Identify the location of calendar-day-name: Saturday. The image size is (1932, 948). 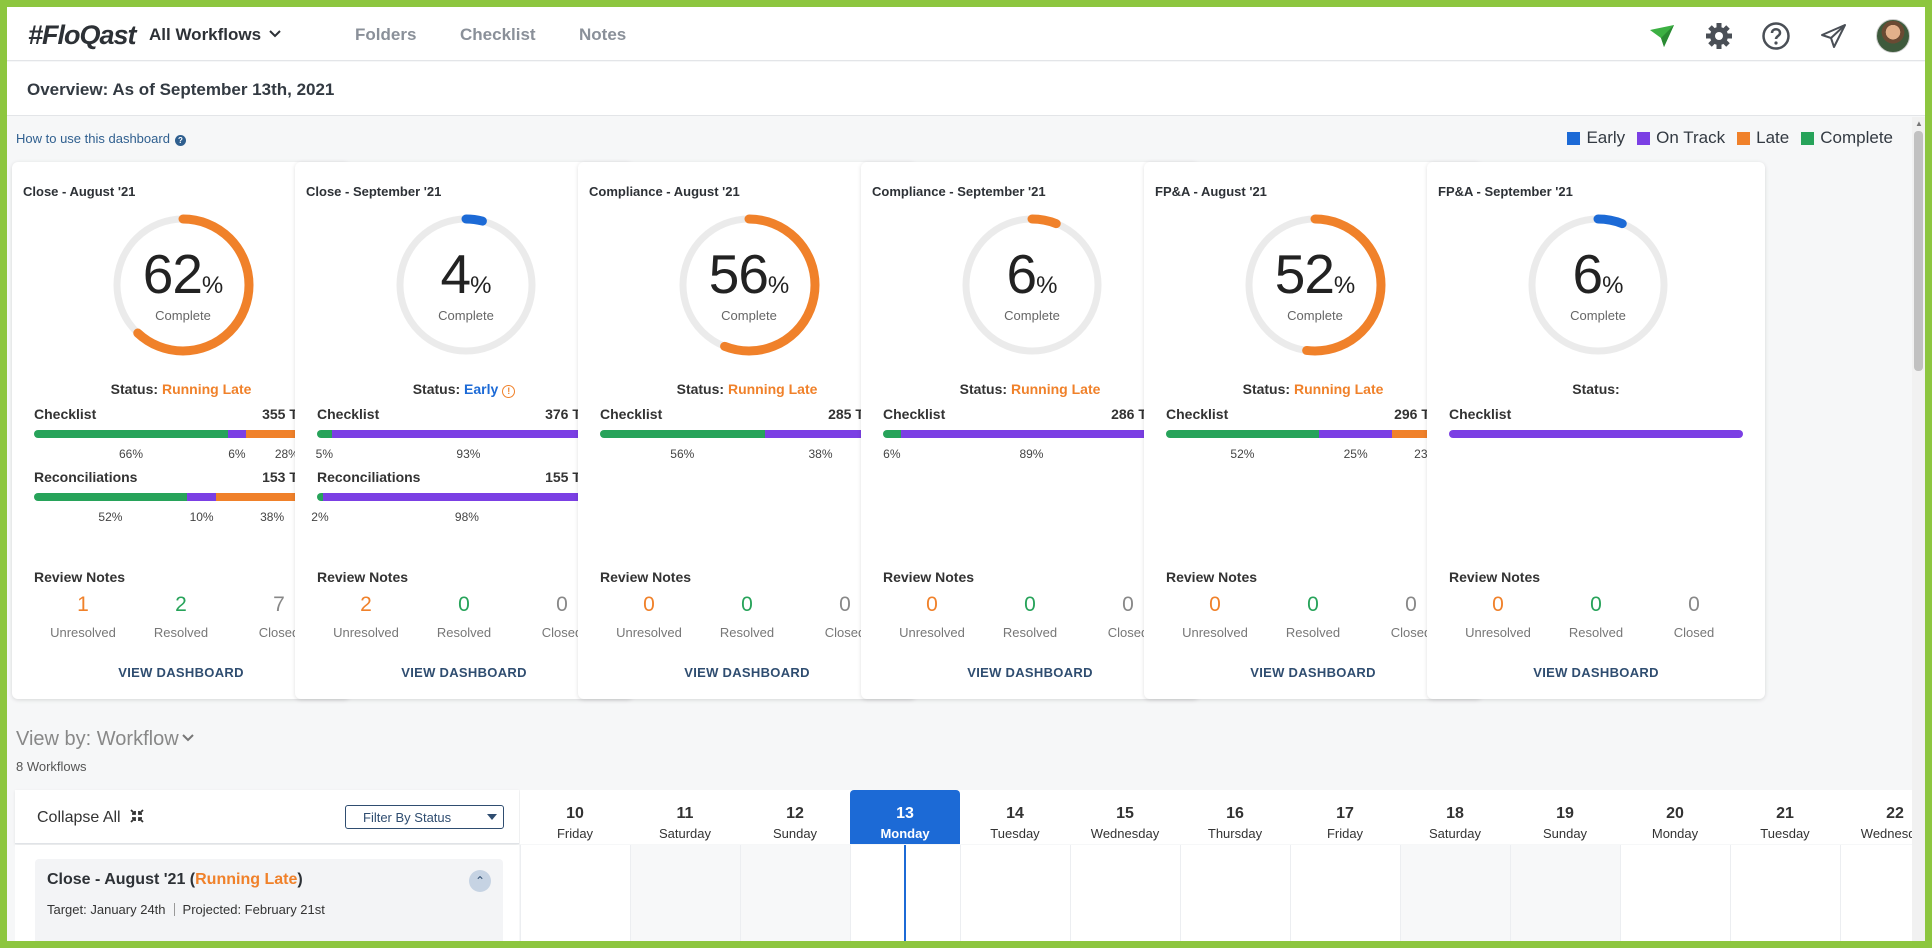
(685, 833).